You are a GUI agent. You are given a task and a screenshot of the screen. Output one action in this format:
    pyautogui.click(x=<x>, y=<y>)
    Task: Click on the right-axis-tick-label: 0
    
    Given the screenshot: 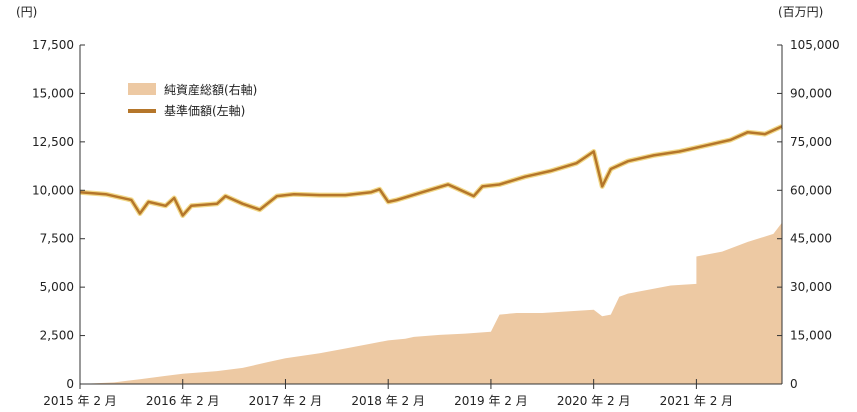 What is the action you would take?
    pyautogui.click(x=794, y=384)
    